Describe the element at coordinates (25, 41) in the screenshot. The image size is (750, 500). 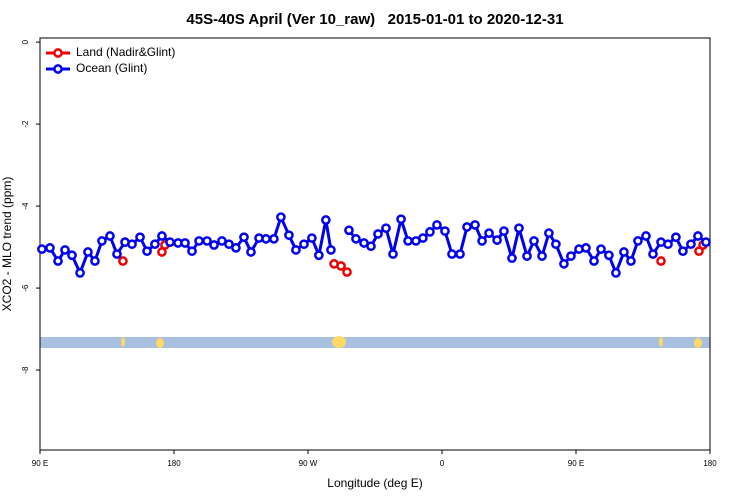
I see `y-tick-label: 0` at that location.